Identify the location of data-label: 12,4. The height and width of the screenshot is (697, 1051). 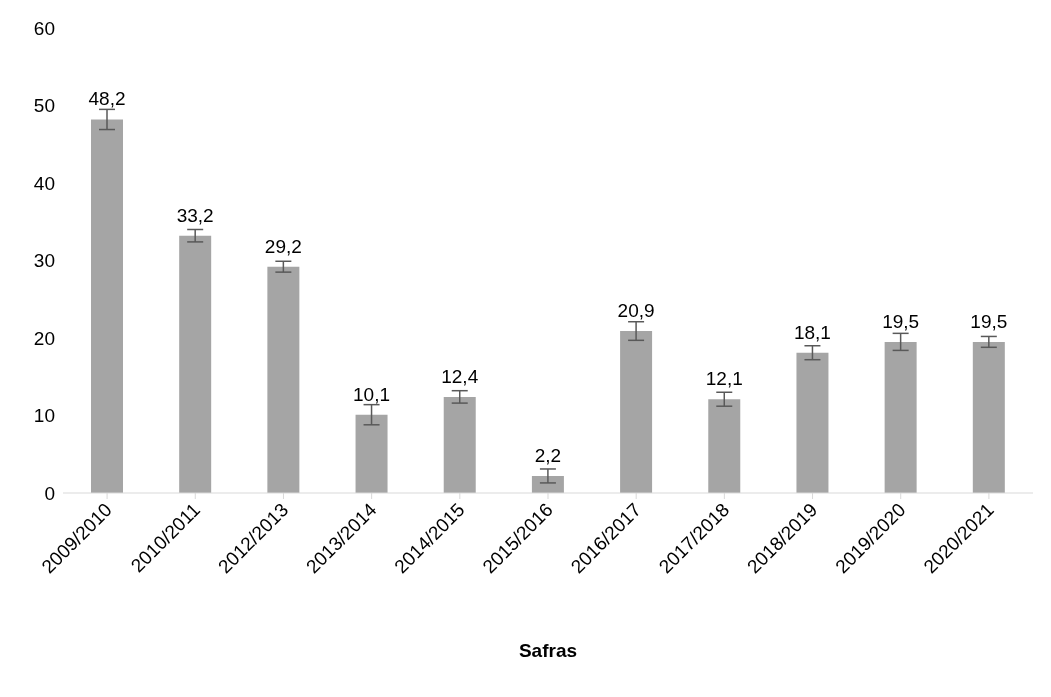
(460, 376).